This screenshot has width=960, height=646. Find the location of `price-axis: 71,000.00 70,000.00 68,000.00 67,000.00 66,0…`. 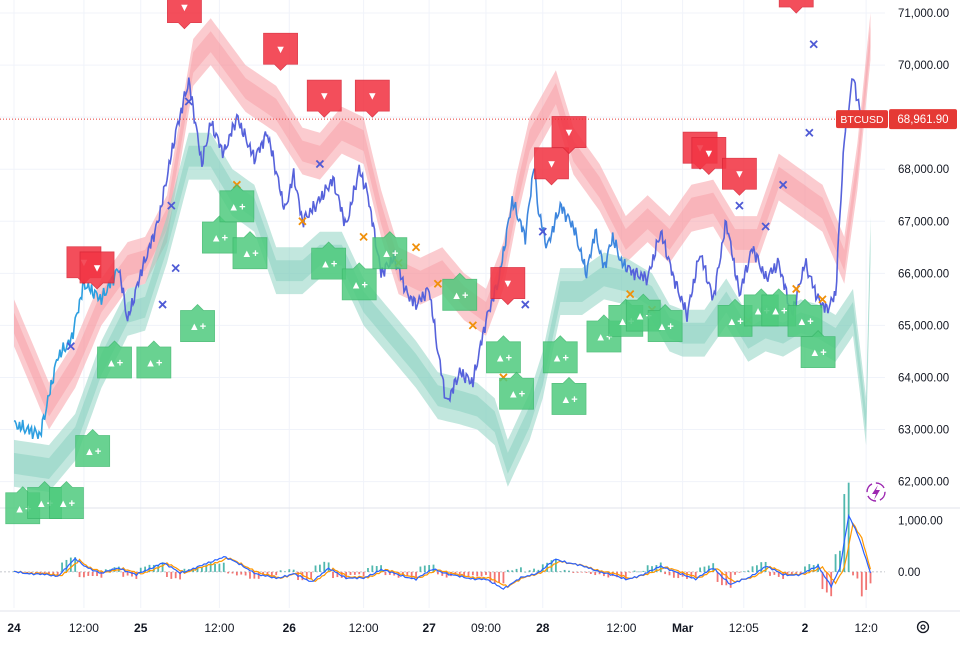

price-axis: 71,000.00 70,000.00 68,000.00 67,000.00 66,0… is located at coordinates (923, 248).